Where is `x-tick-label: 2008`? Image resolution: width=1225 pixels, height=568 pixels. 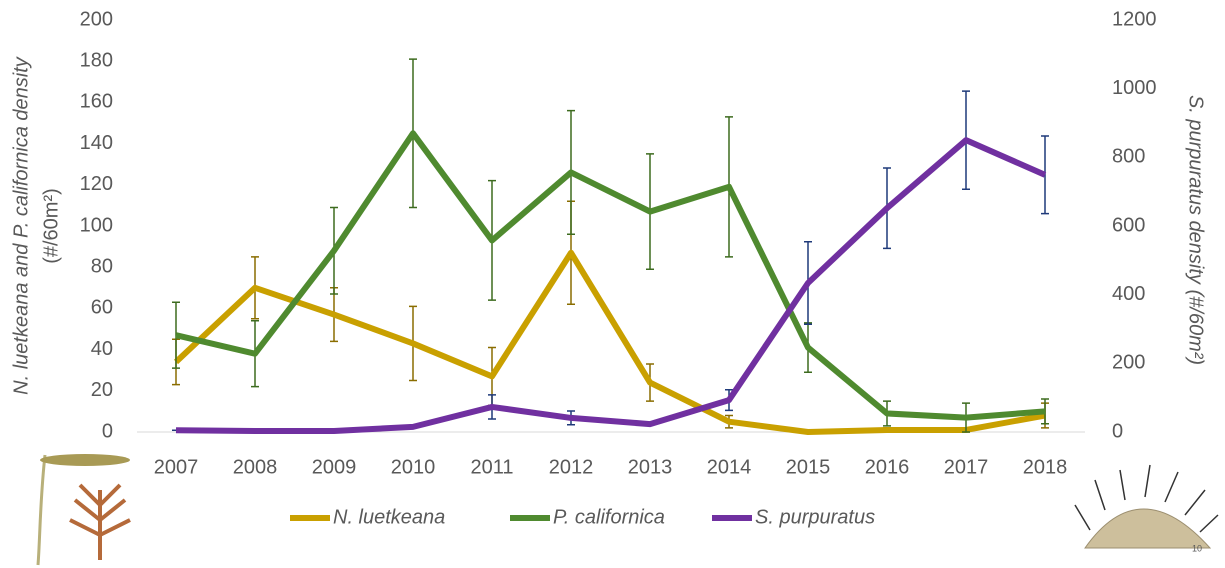 x-tick-label: 2008 is located at coordinates (255, 467).